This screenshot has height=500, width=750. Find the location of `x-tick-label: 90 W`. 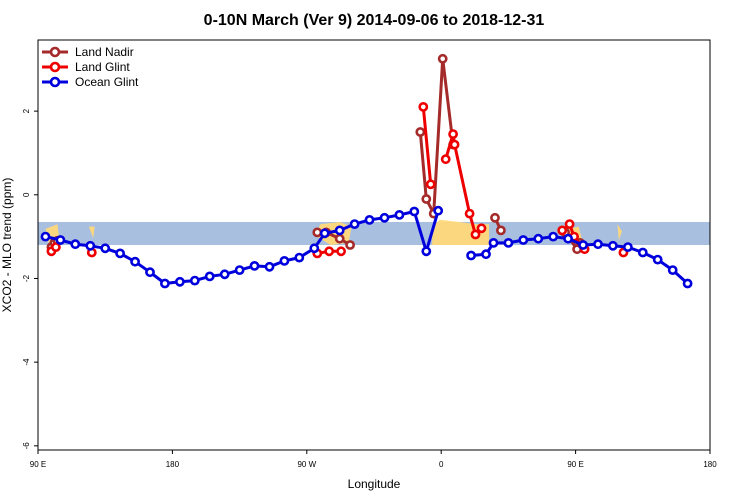

x-tick-label: 90 W is located at coordinates (306, 464).